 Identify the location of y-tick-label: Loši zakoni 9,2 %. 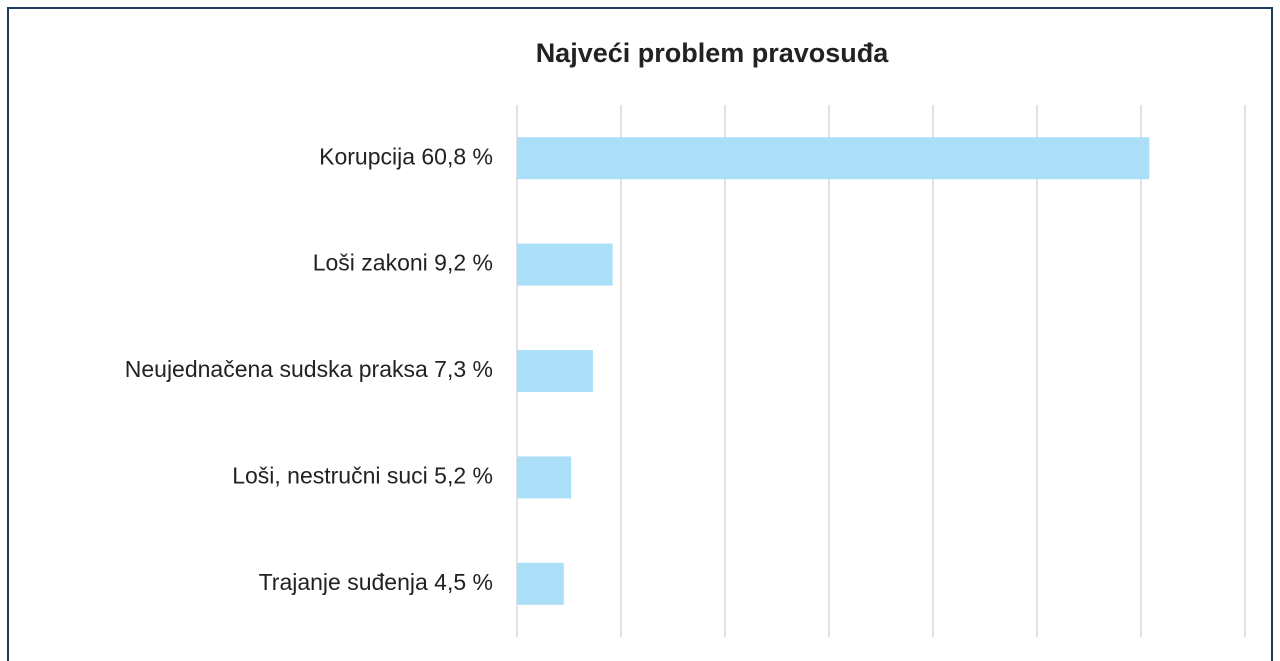
(403, 263).